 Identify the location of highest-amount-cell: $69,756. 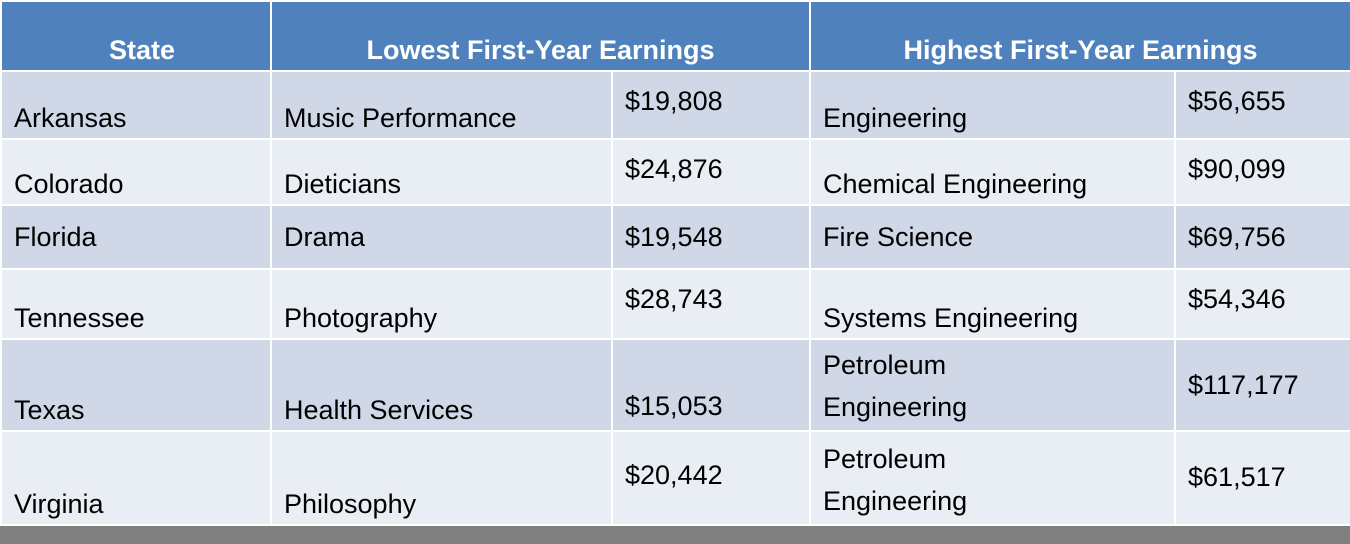
(1262, 237).